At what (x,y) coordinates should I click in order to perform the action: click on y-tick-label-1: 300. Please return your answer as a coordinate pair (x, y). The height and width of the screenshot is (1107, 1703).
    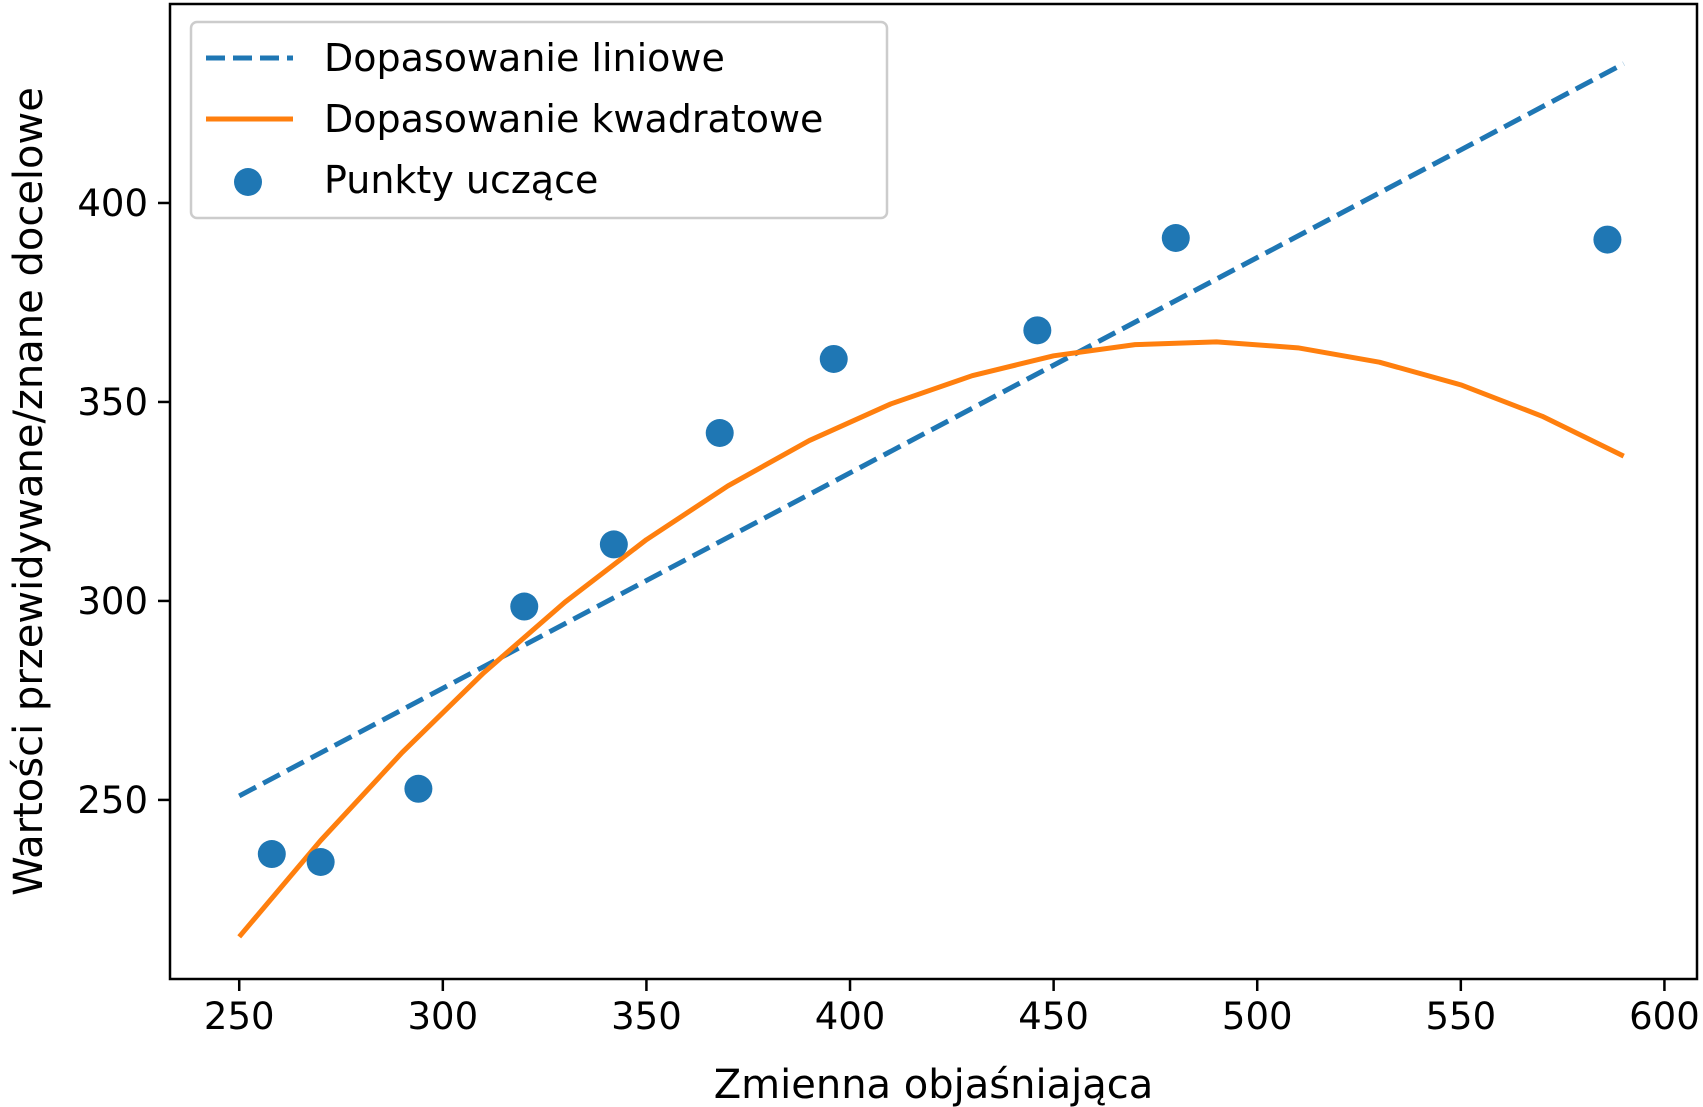
    Looking at the image, I should click on (112, 601).